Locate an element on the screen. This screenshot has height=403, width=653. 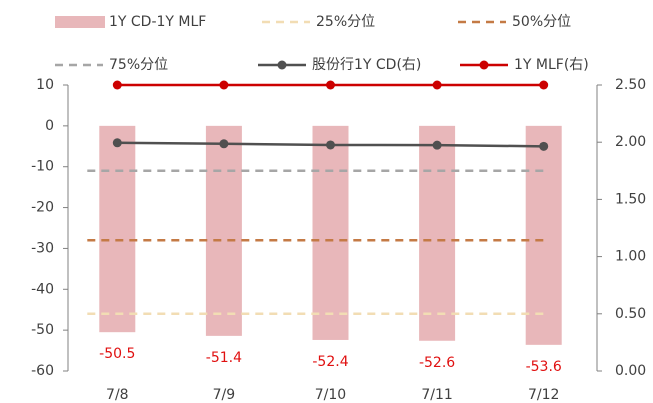
legend-swatch is located at coordinates (80, 22).